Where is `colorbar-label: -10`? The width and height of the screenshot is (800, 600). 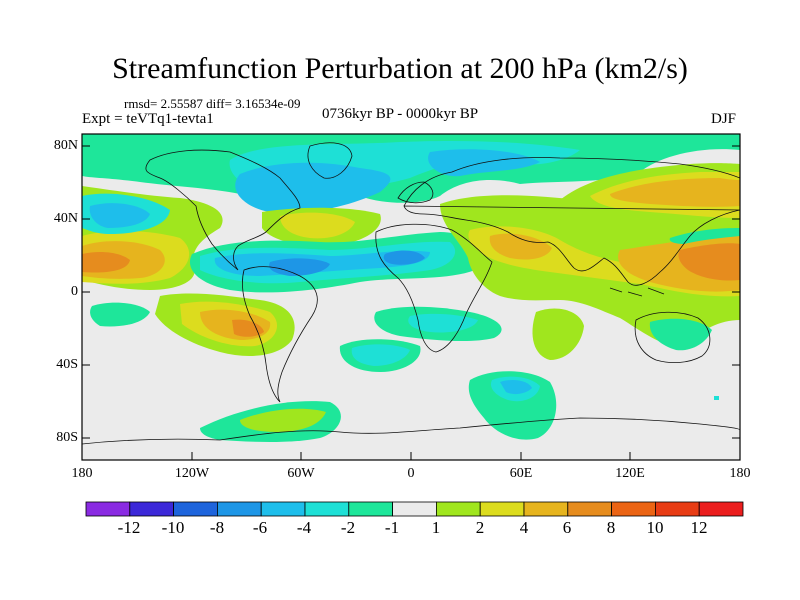
colorbar-label: -10 is located at coordinates (173, 527).